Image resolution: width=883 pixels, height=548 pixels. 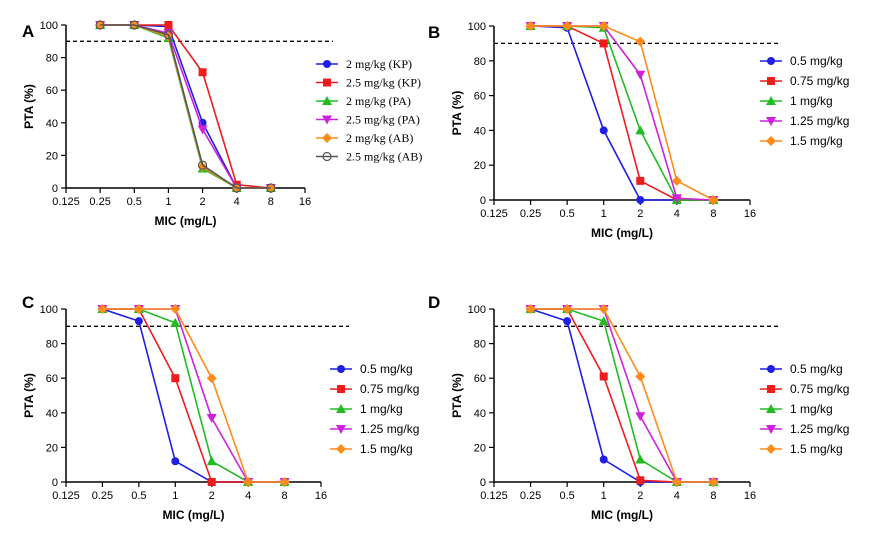 What do you see at coordinates (28, 31) in the screenshot?
I see `panel-label: A` at bounding box center [28, 31].